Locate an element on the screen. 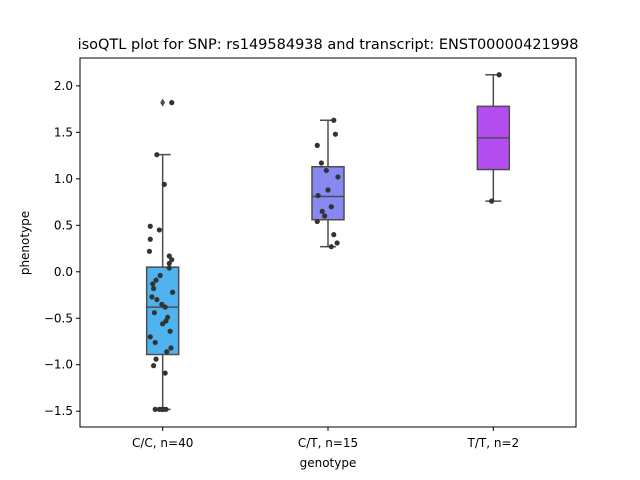  y-tick-label: 1.0 is located at coordinates (63, 179).